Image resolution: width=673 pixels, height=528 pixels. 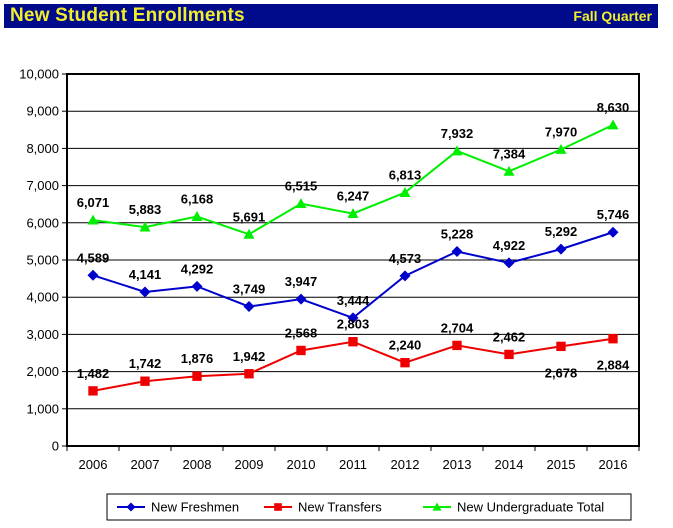 I want to click on data-label: 7,384, so click(x=509, y=153).